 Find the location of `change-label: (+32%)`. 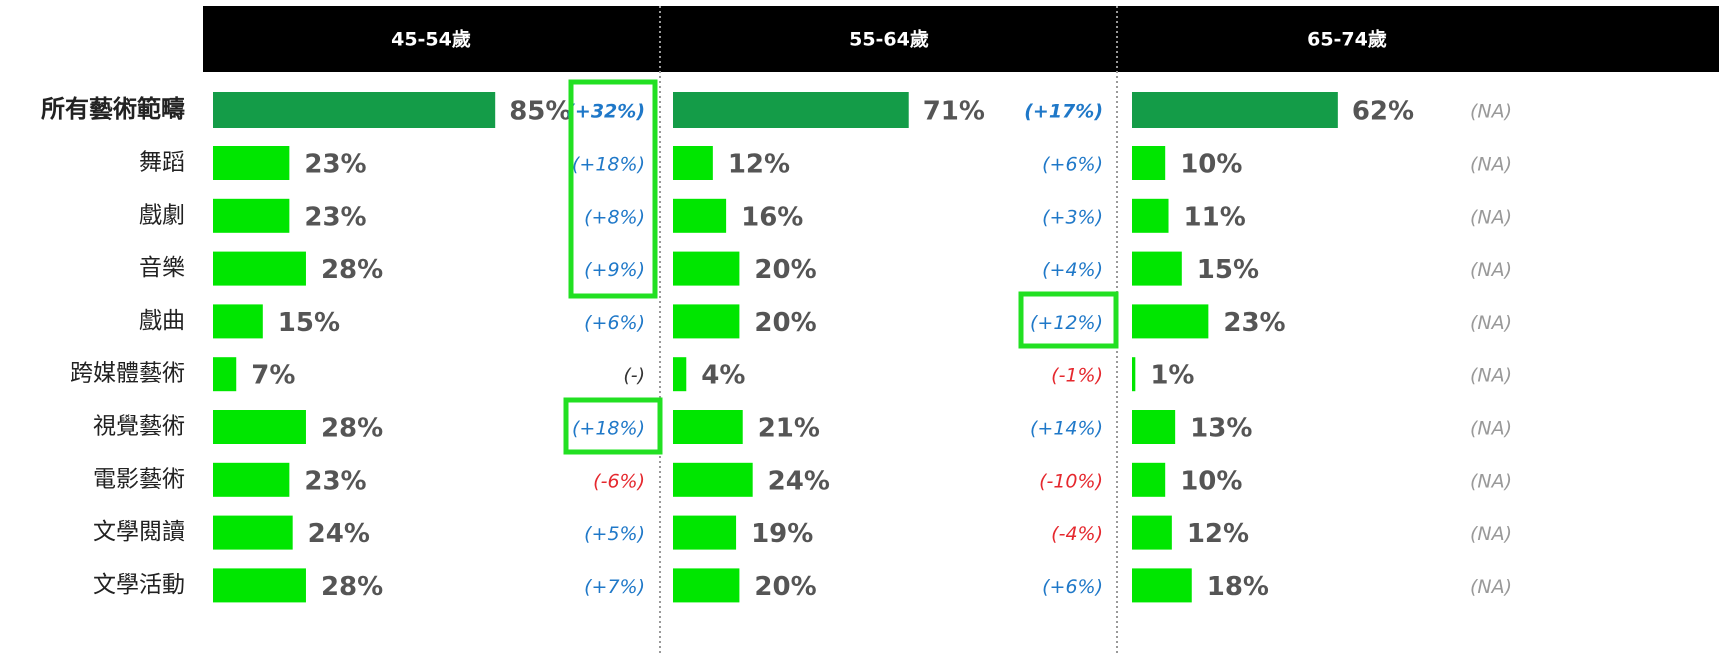

change-label: (+32%) is located at coordinates (605, 112).